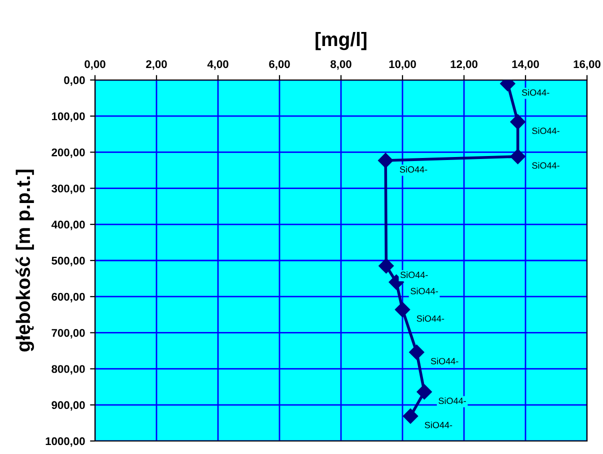  I want to click on y-tick-label: 600,00, so click(68, 297).